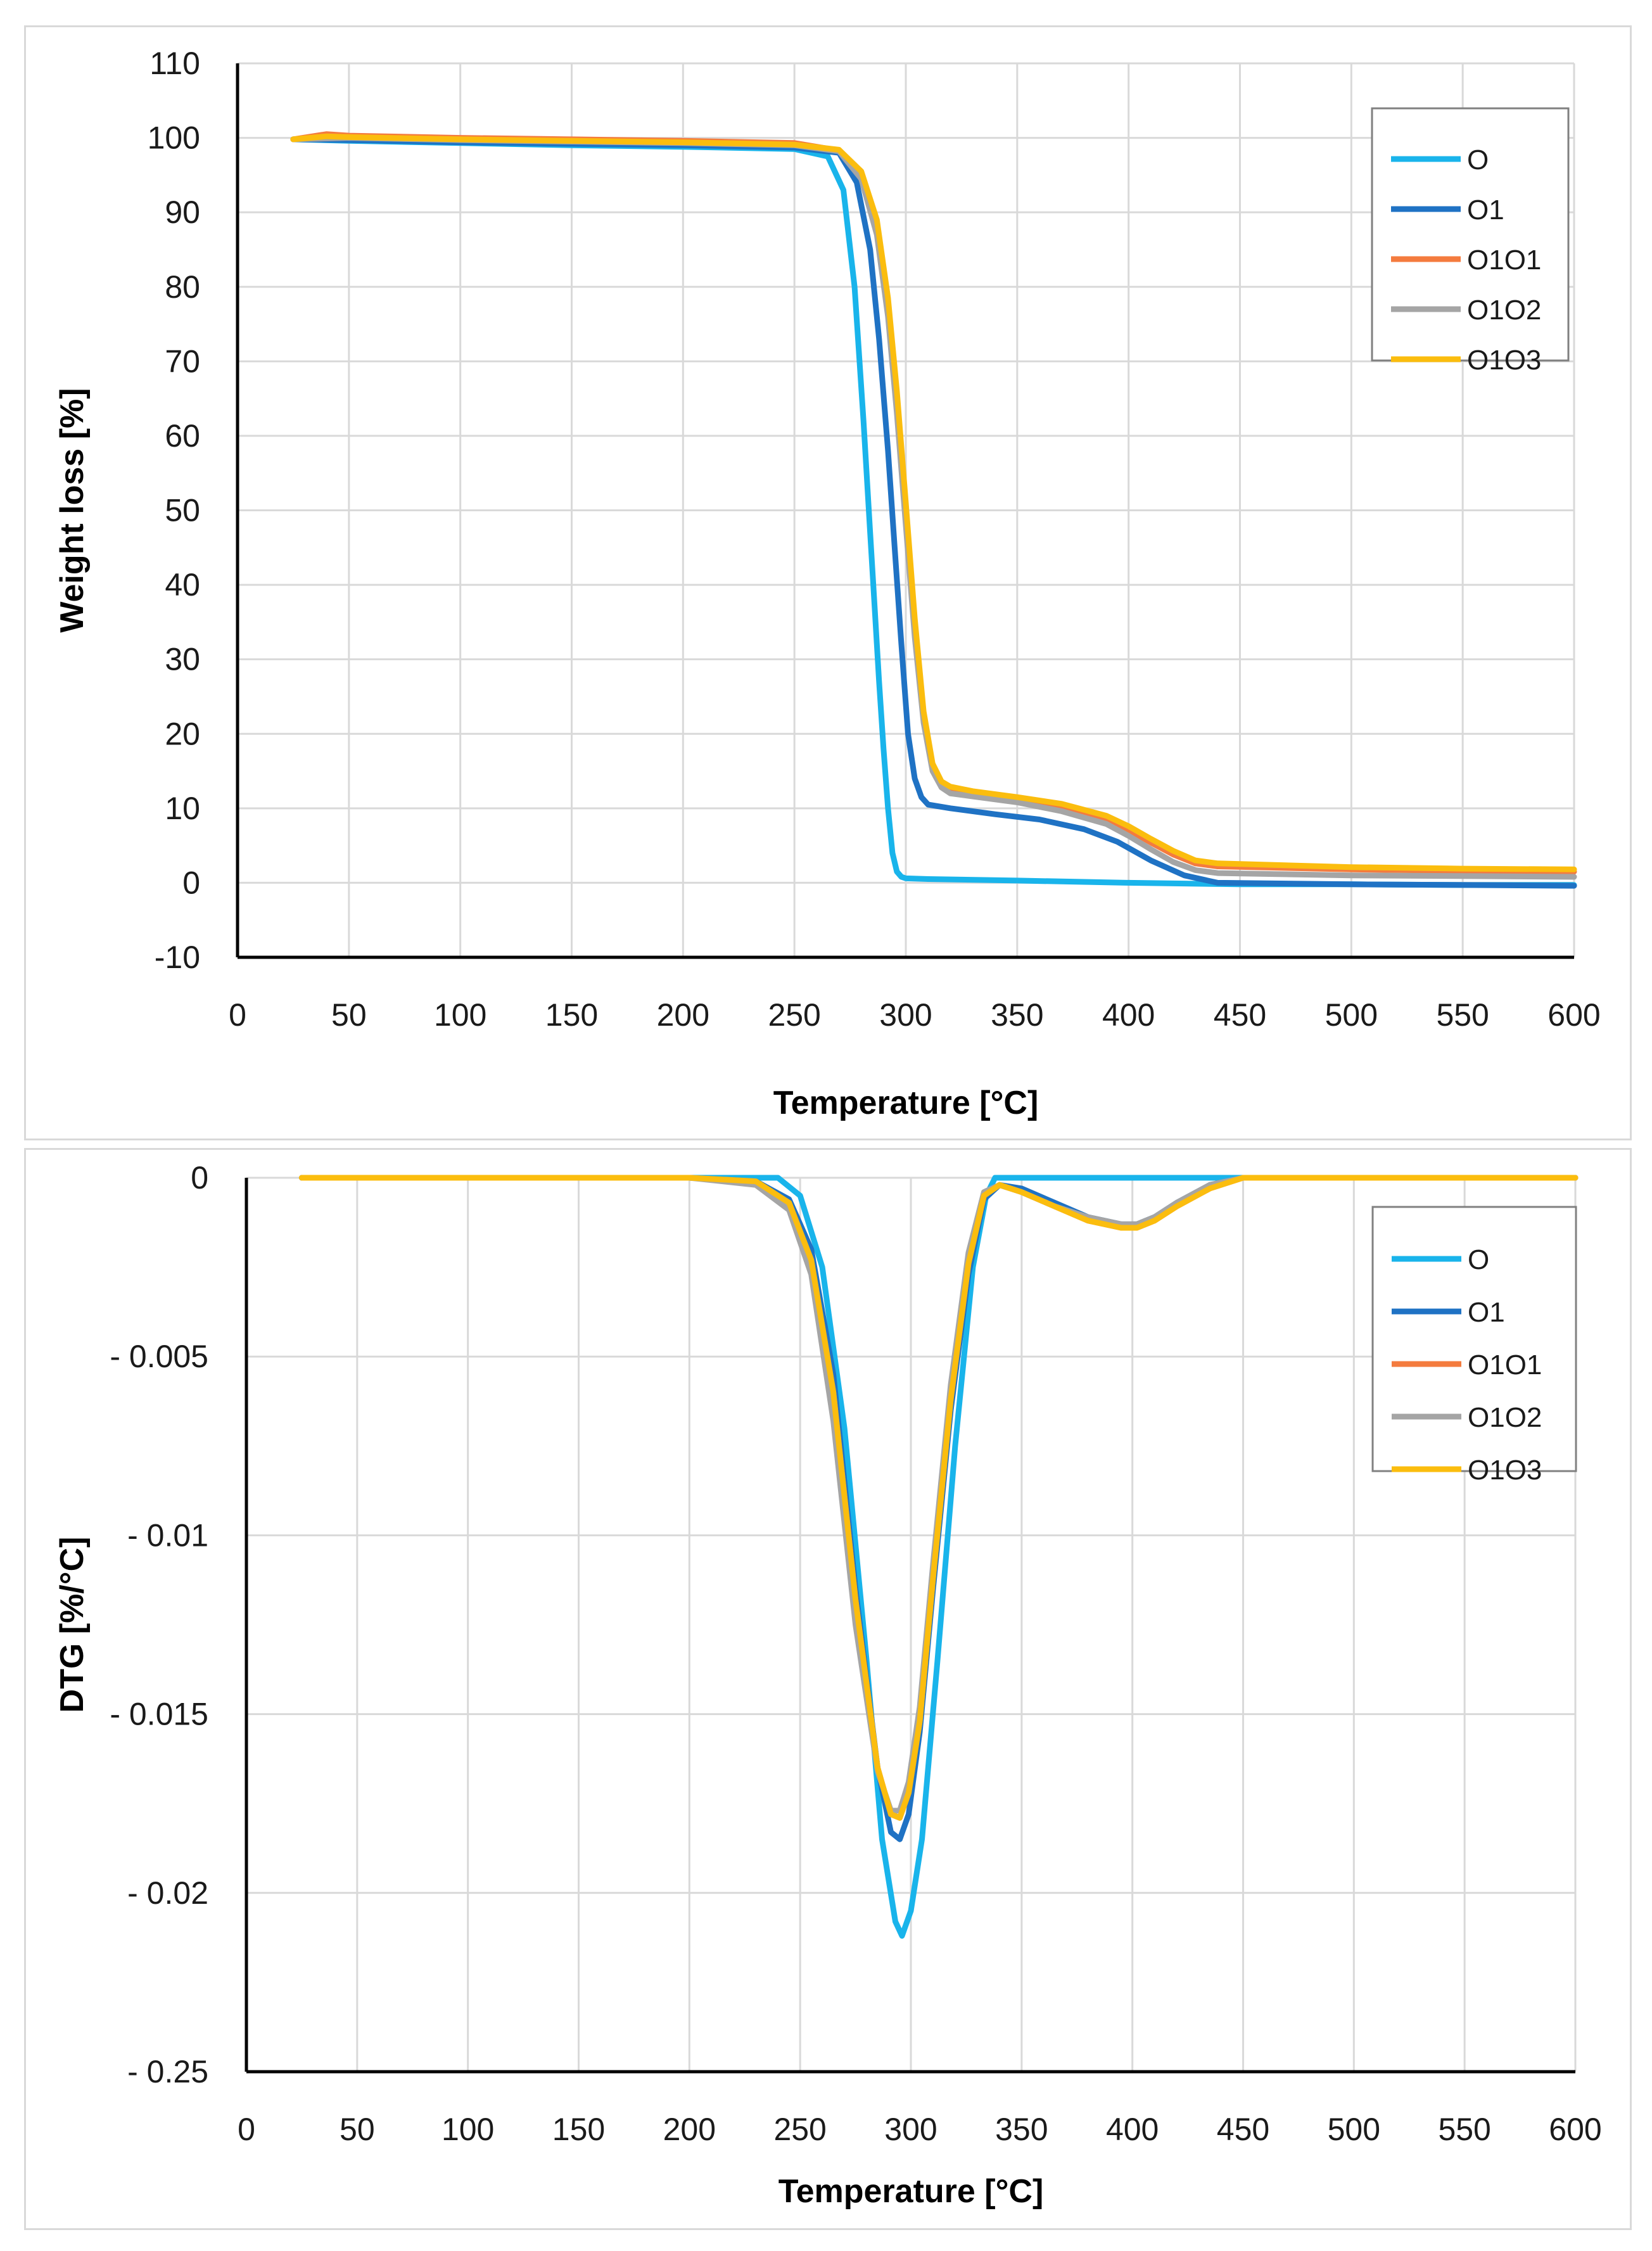 The image size is (1652, 2251). Describe the element at coordinates (174, 64) in the screenshot. I see `y-tick-label: 110` at that location.